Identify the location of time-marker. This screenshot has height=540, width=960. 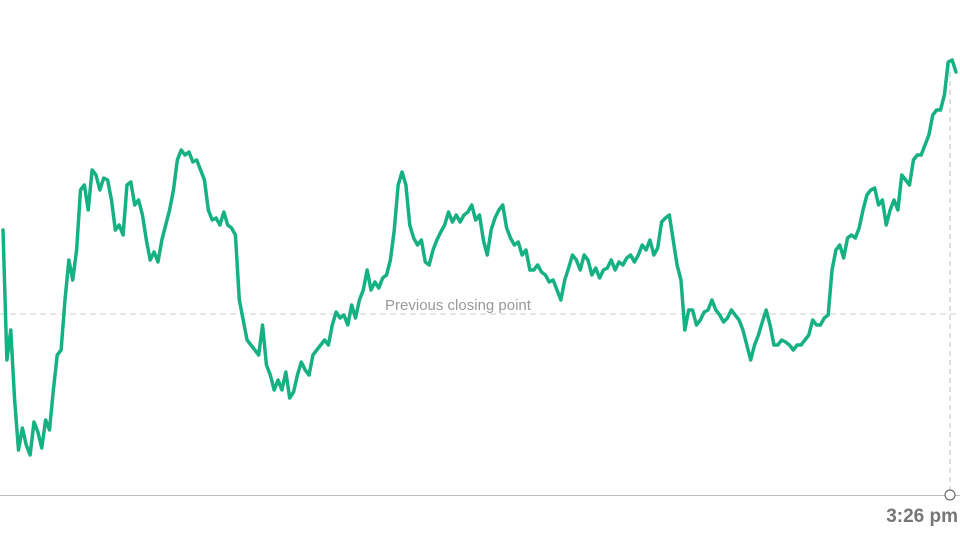
(950, 495).